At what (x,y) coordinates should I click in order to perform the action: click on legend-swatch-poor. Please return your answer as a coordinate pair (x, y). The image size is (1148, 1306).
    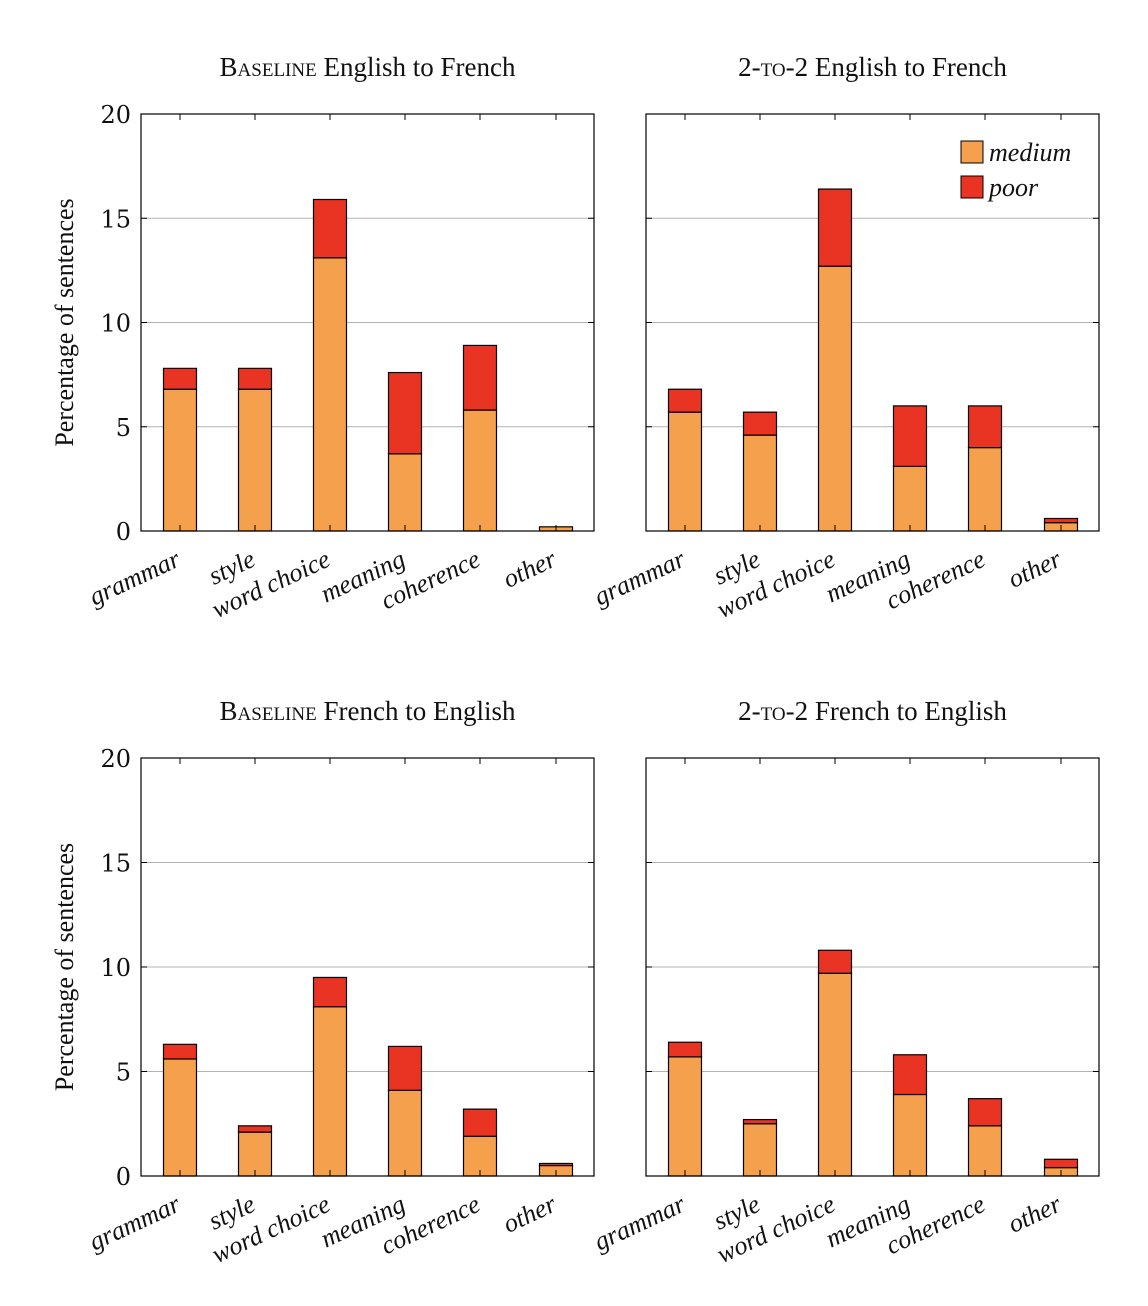
    Looking at the image, I should click on (972, 187).